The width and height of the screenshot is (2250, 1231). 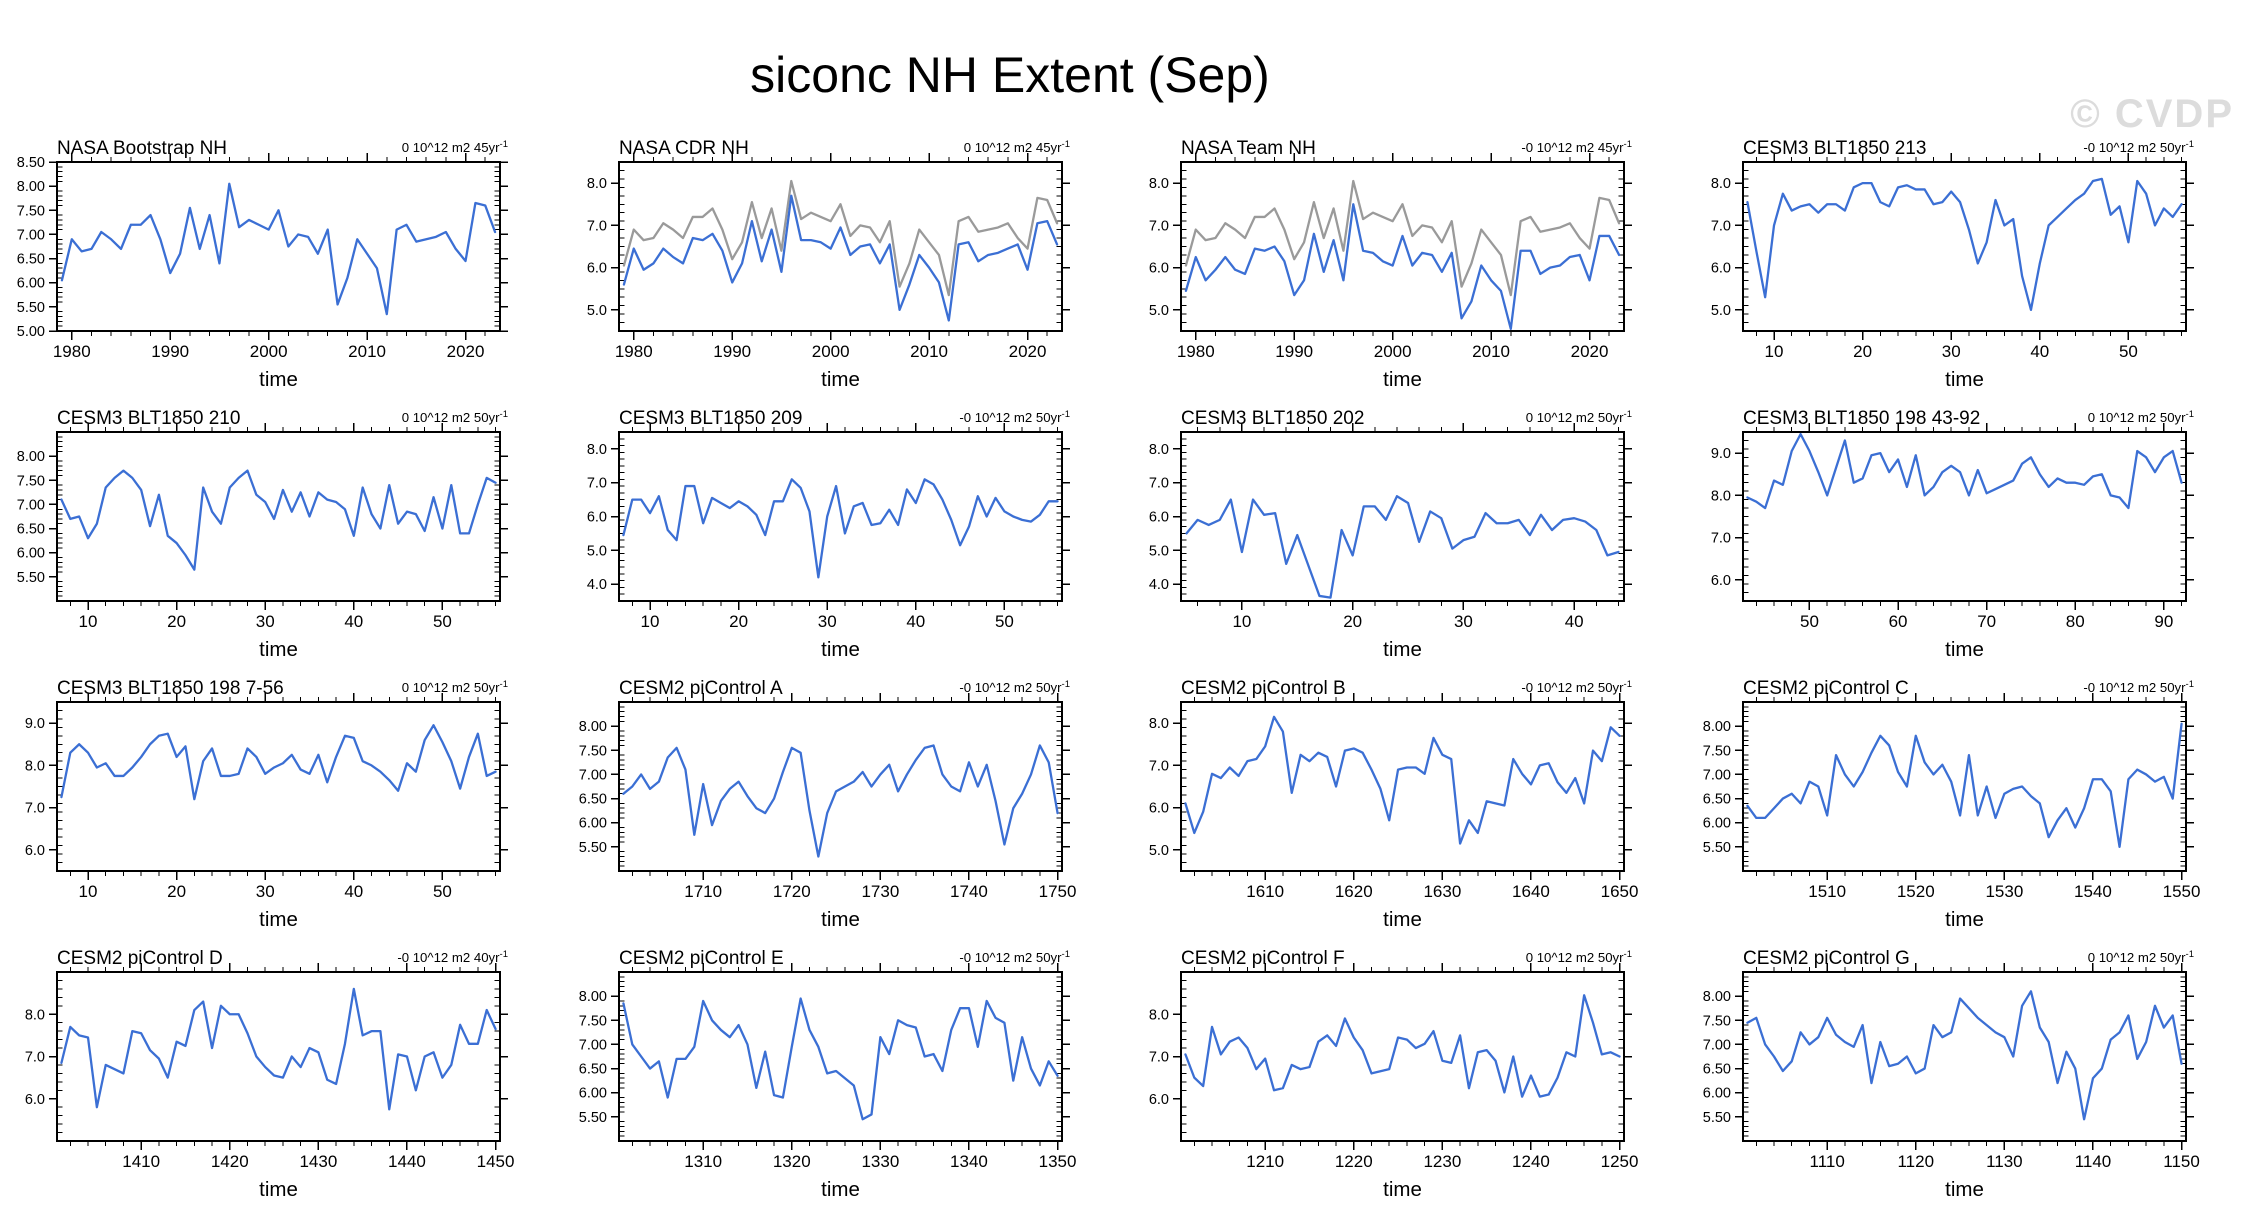 I want to click on x-tick-label: 1530, so click(x=2004, y=891).